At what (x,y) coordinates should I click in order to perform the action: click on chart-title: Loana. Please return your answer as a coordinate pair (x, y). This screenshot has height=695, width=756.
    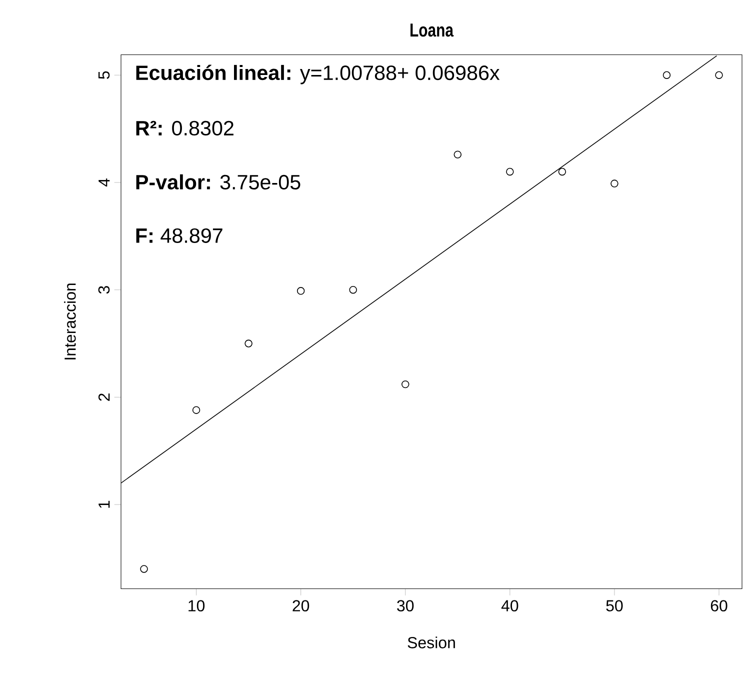
    Looking at the image, I should click on (432, 30).